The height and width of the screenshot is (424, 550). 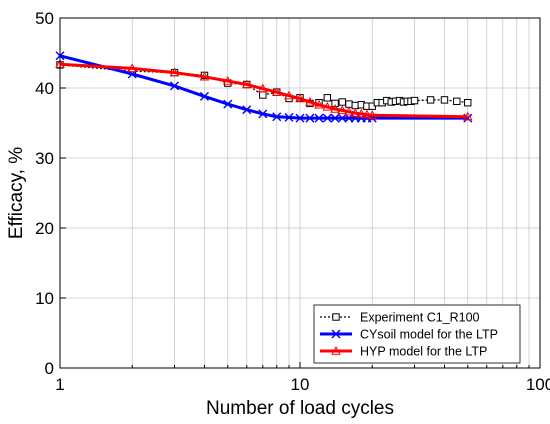 What do you see at coordinates (44, 88) in the screenshot?
I see `y-tick-label: 40` at bounding box center [44, 88].